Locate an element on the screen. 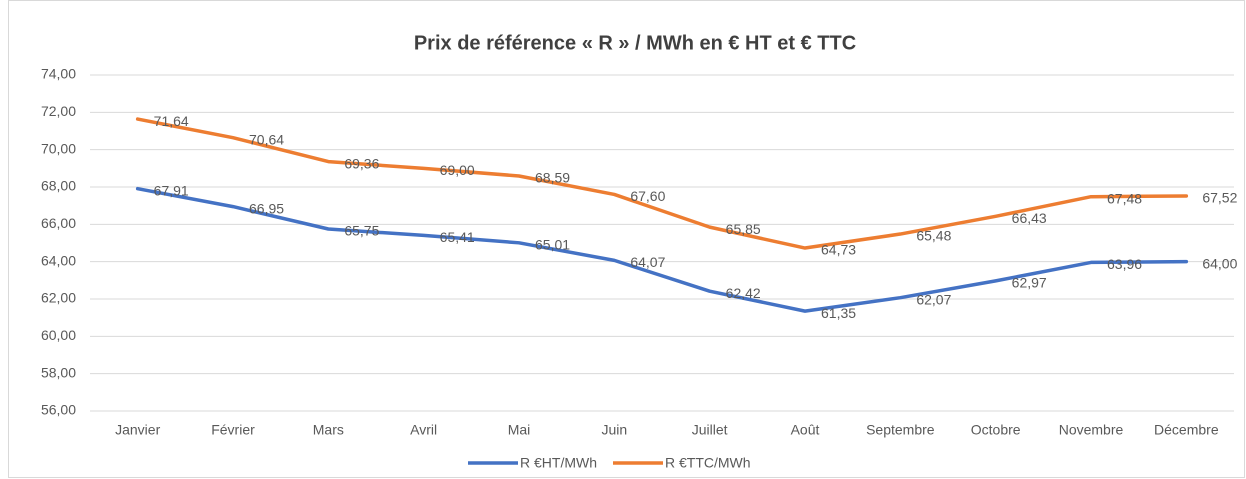 The width and height of the screenshot is (1246, 479). x-tick-label: Juin is located at coordinates (614, 430).